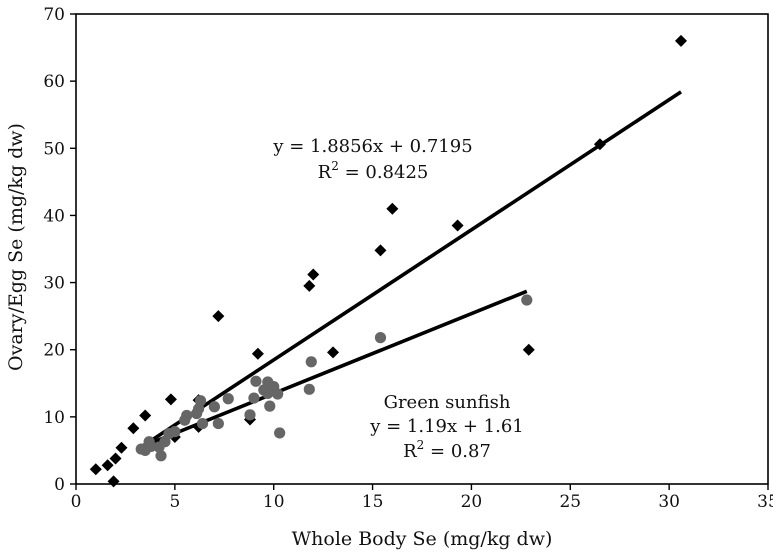  I want to click on x-axis-title: Whole Body Se (mg/kg dw), so click(422, 539).